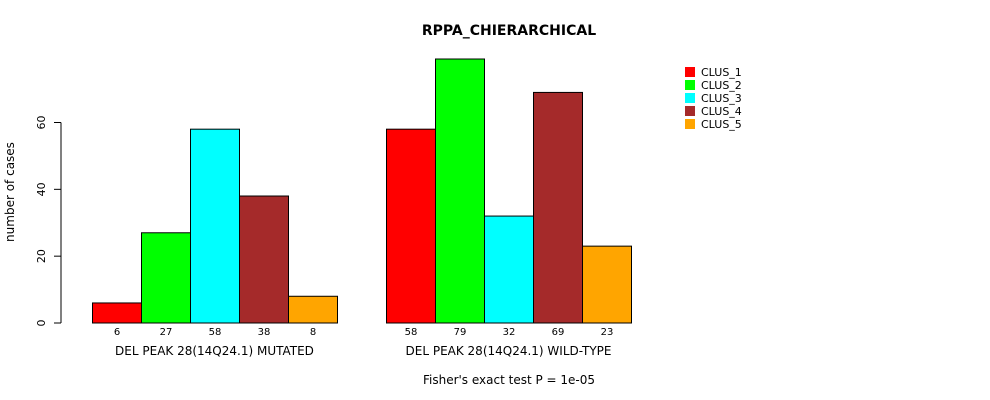  What do you see at coordinates (41, 122) in the screenshot?
I see `y-tick-label: 60` at bounding box center [41, 122].